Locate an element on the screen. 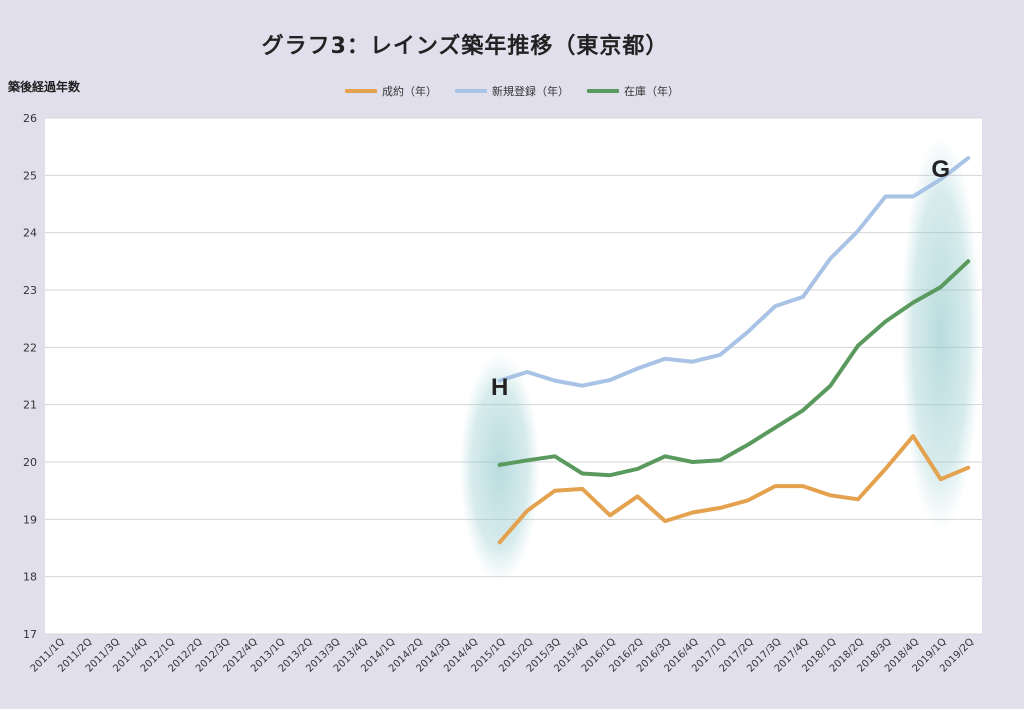 The image size is (1024, 709). y-tick-label: 20 is located at coordinates (30, 462).